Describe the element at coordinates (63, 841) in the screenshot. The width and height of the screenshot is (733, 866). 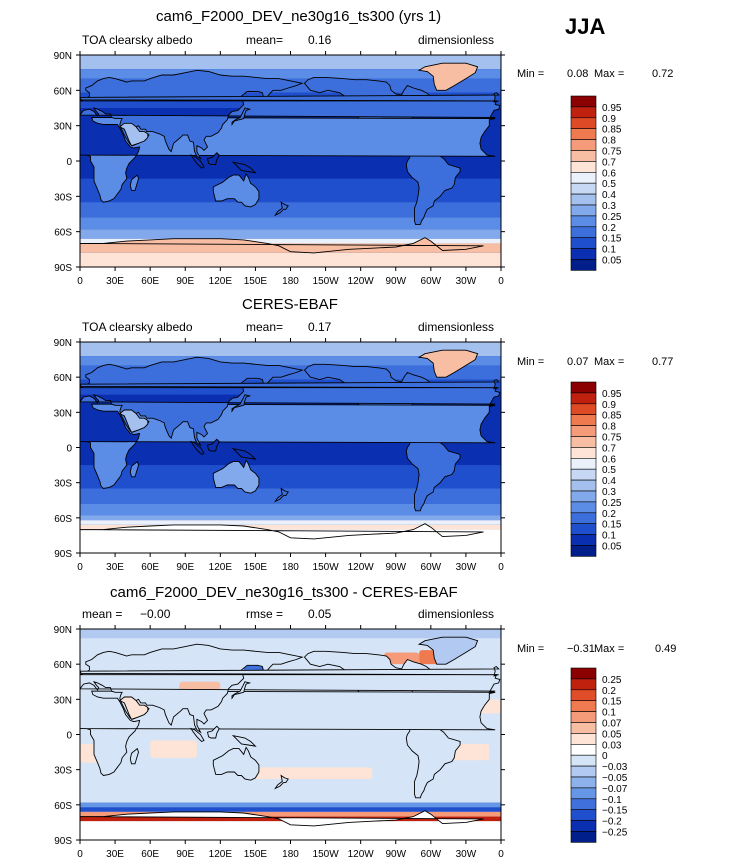
I see `lat-tick-label: 90S` at that location.